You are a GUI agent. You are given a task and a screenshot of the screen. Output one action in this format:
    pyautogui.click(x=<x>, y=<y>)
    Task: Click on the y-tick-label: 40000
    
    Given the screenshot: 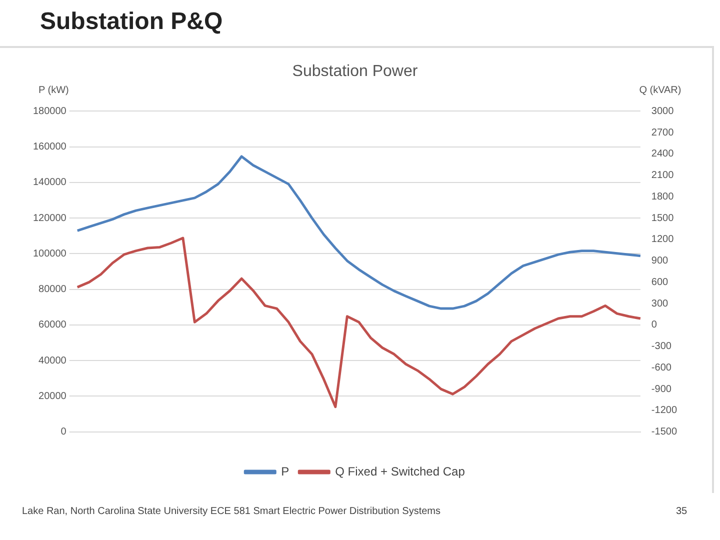 What is the action you would take?
    pyautogui.click(x=52, y=360)
    